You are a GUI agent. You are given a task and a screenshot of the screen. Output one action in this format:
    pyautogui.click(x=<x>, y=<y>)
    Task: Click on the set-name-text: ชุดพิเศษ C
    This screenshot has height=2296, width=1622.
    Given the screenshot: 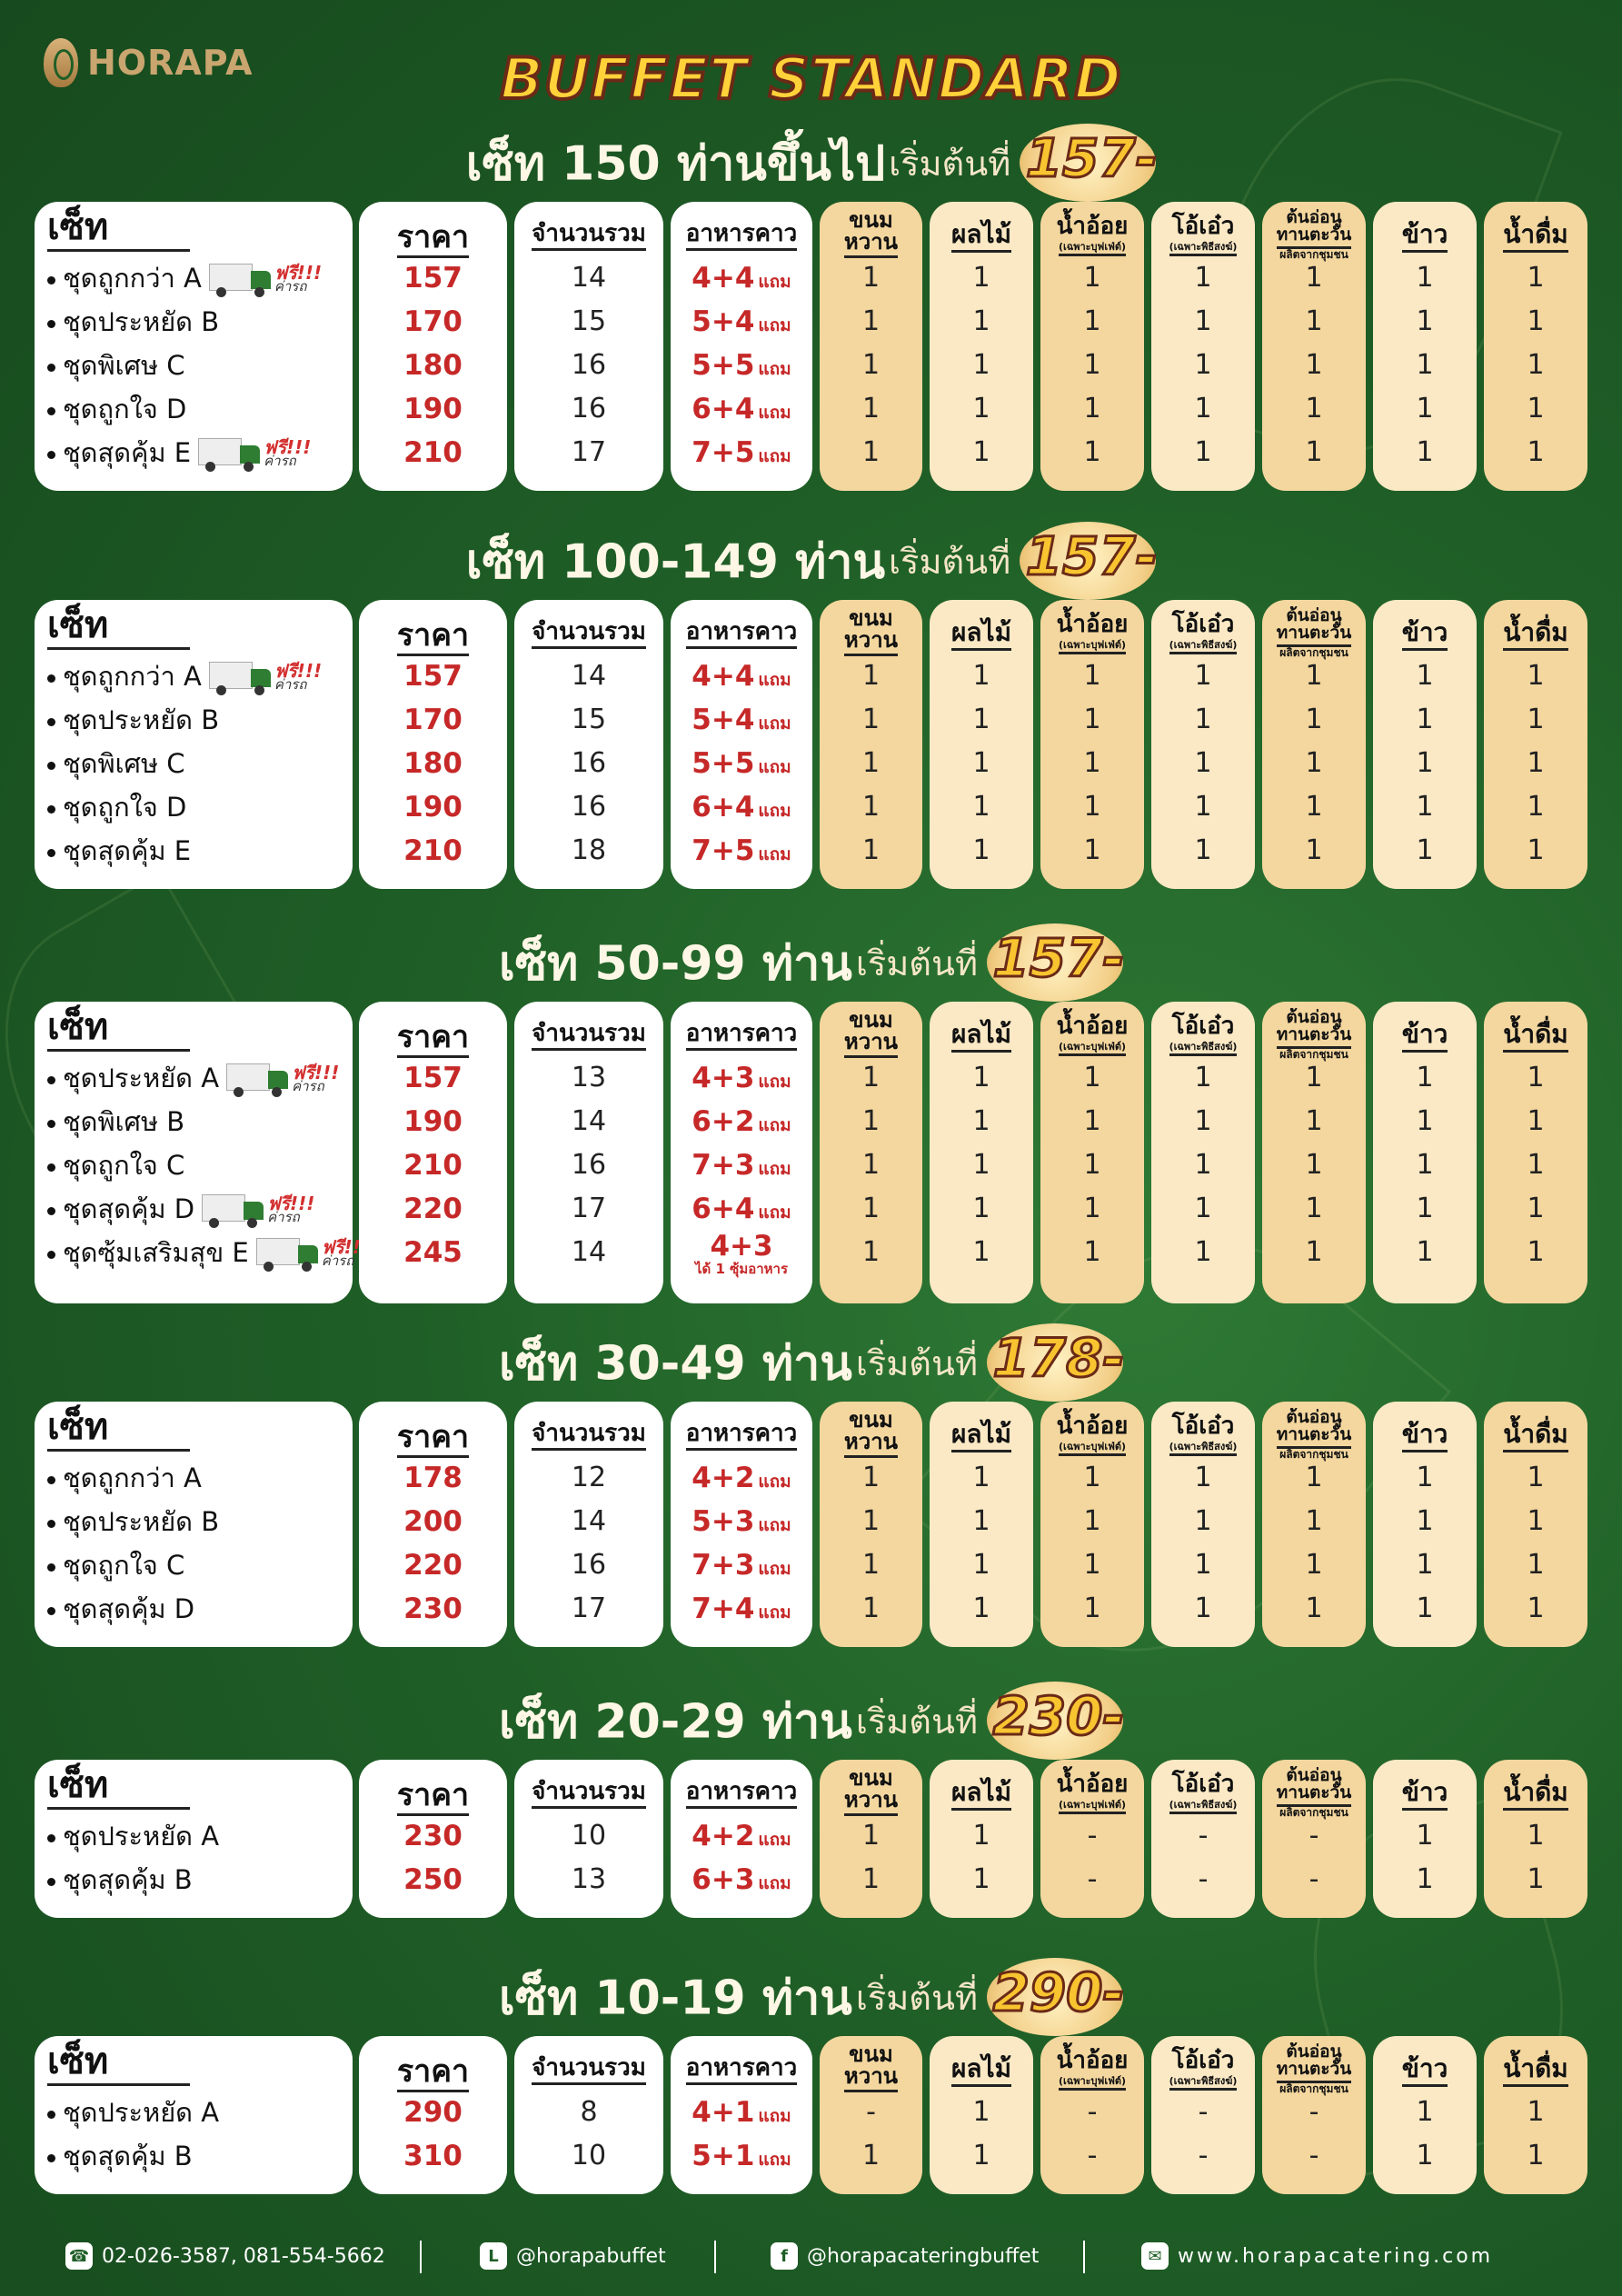 What is the action you would take?
    pyautogui.click(x=124, y=365)
    